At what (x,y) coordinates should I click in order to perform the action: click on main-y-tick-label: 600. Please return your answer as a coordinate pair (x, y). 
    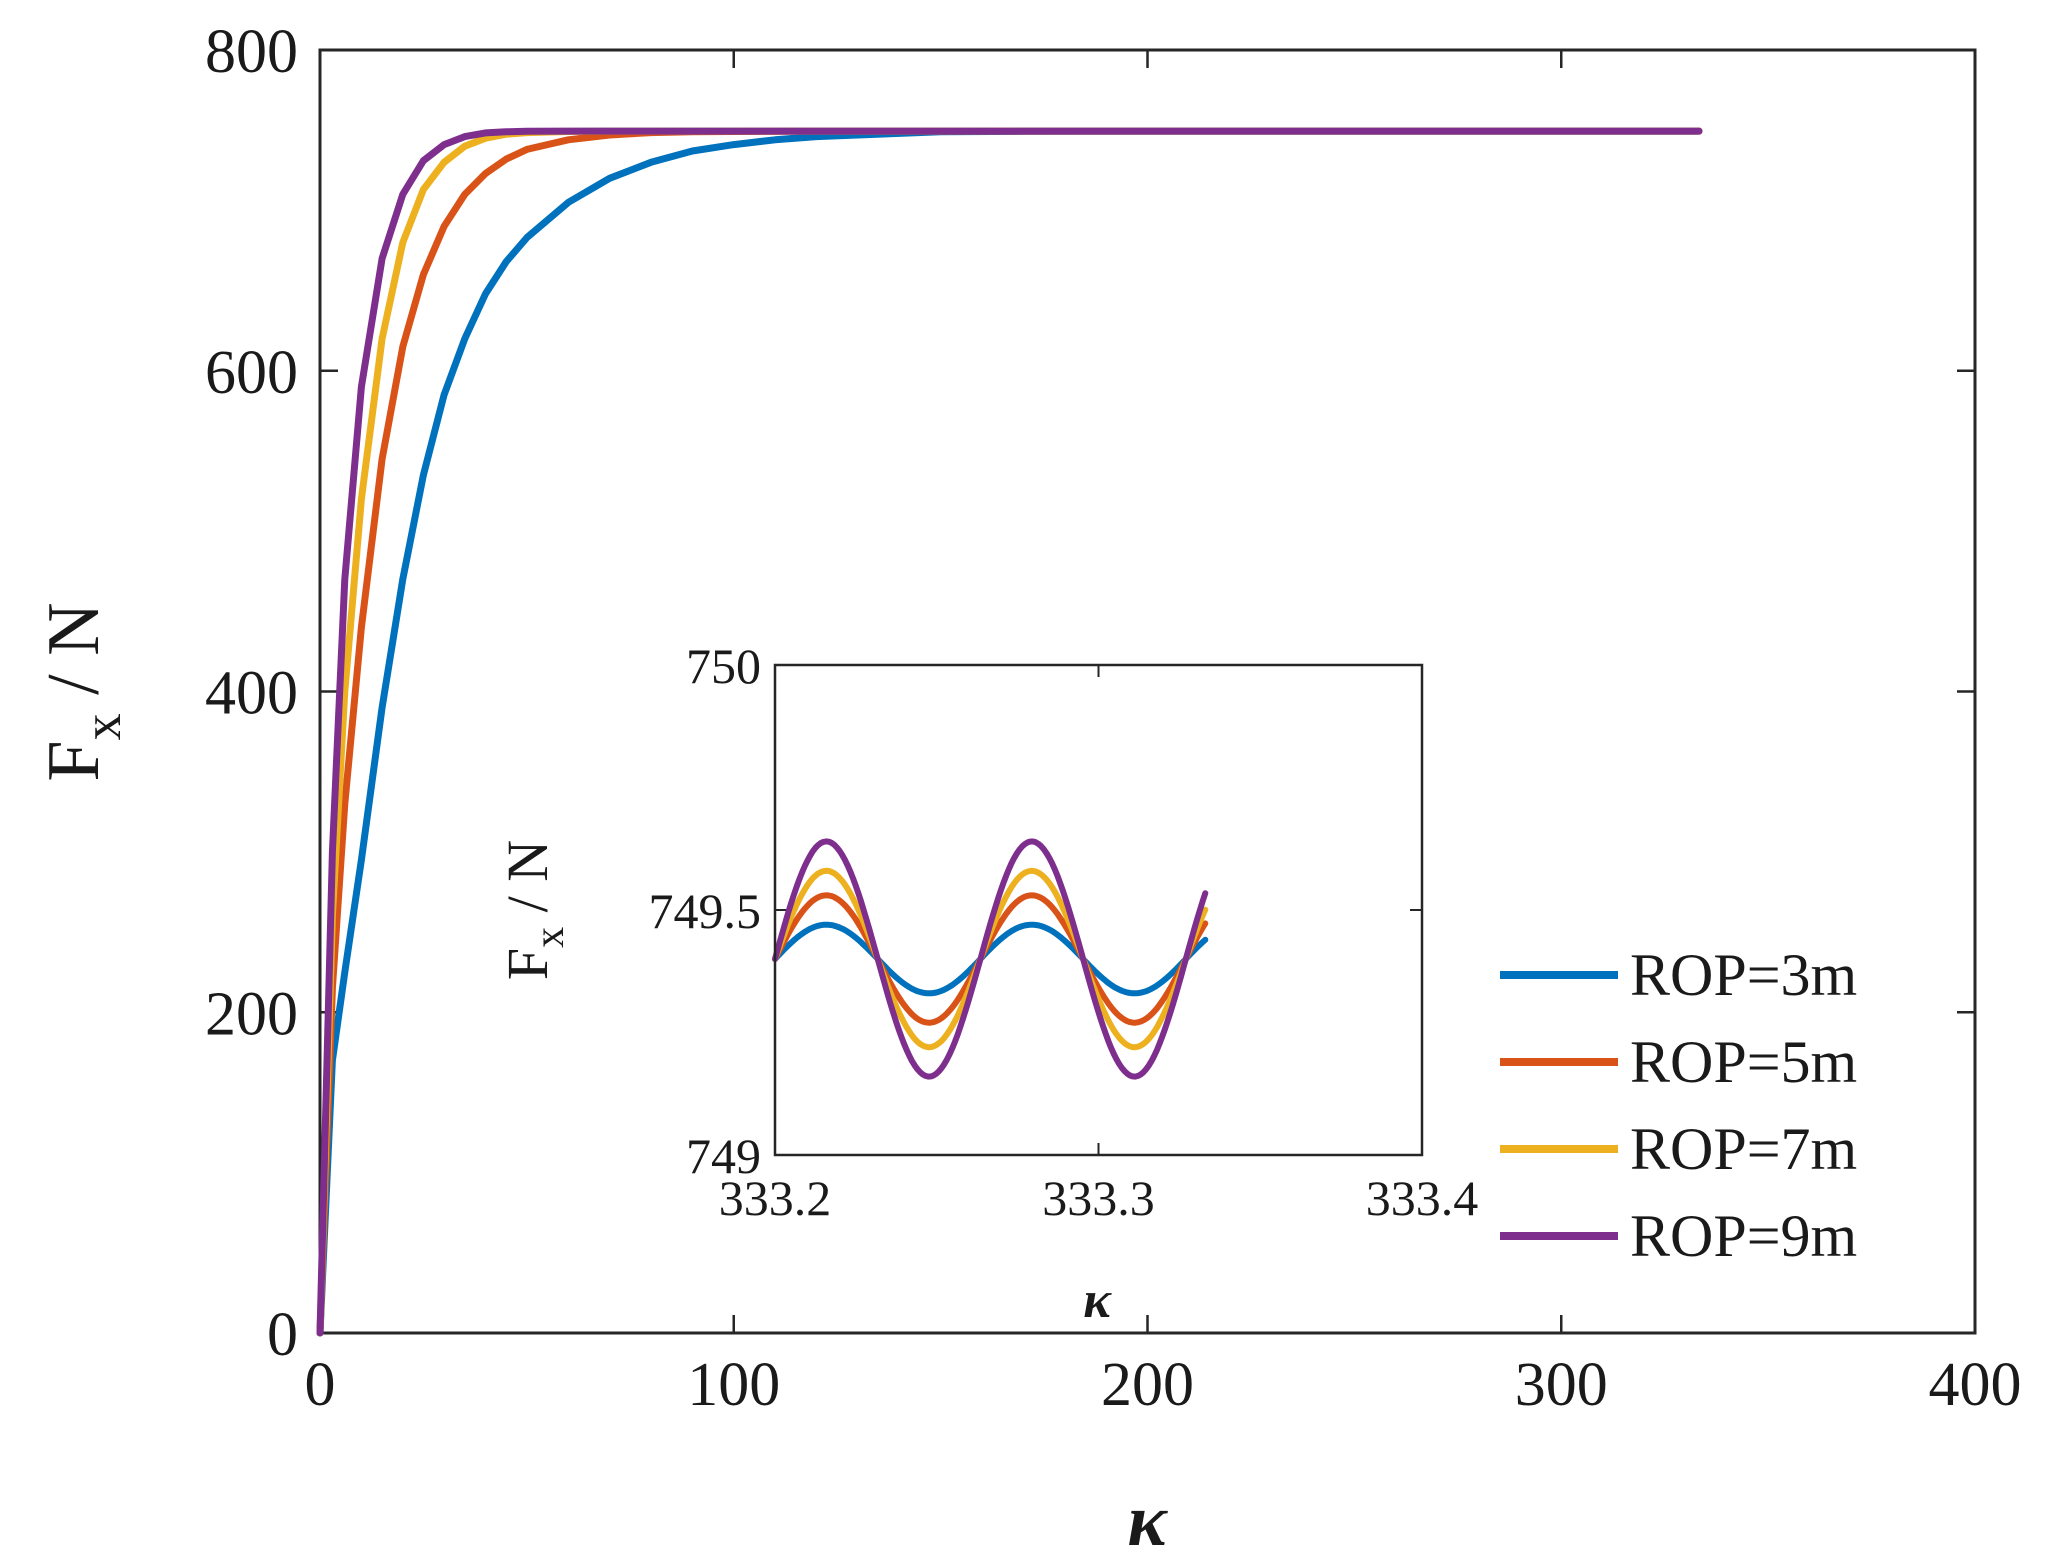
    Looking at the image, I should click on (251, 373).